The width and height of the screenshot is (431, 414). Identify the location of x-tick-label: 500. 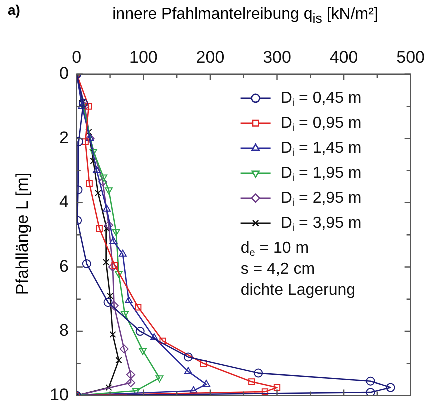
(411, 57).